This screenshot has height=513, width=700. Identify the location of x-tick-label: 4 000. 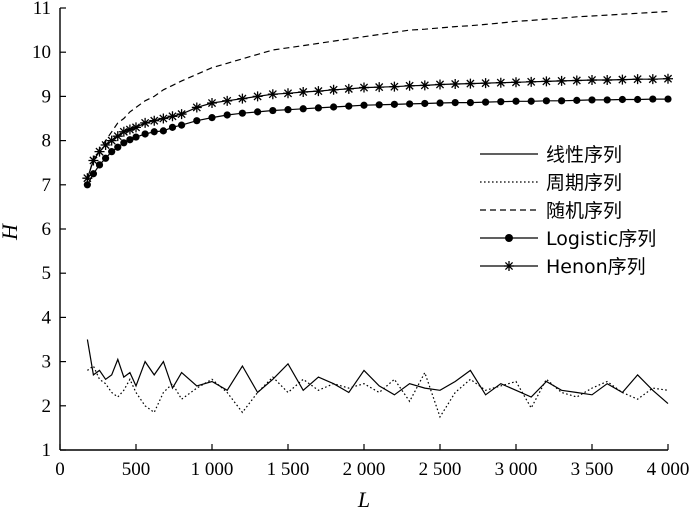
(668, 469).